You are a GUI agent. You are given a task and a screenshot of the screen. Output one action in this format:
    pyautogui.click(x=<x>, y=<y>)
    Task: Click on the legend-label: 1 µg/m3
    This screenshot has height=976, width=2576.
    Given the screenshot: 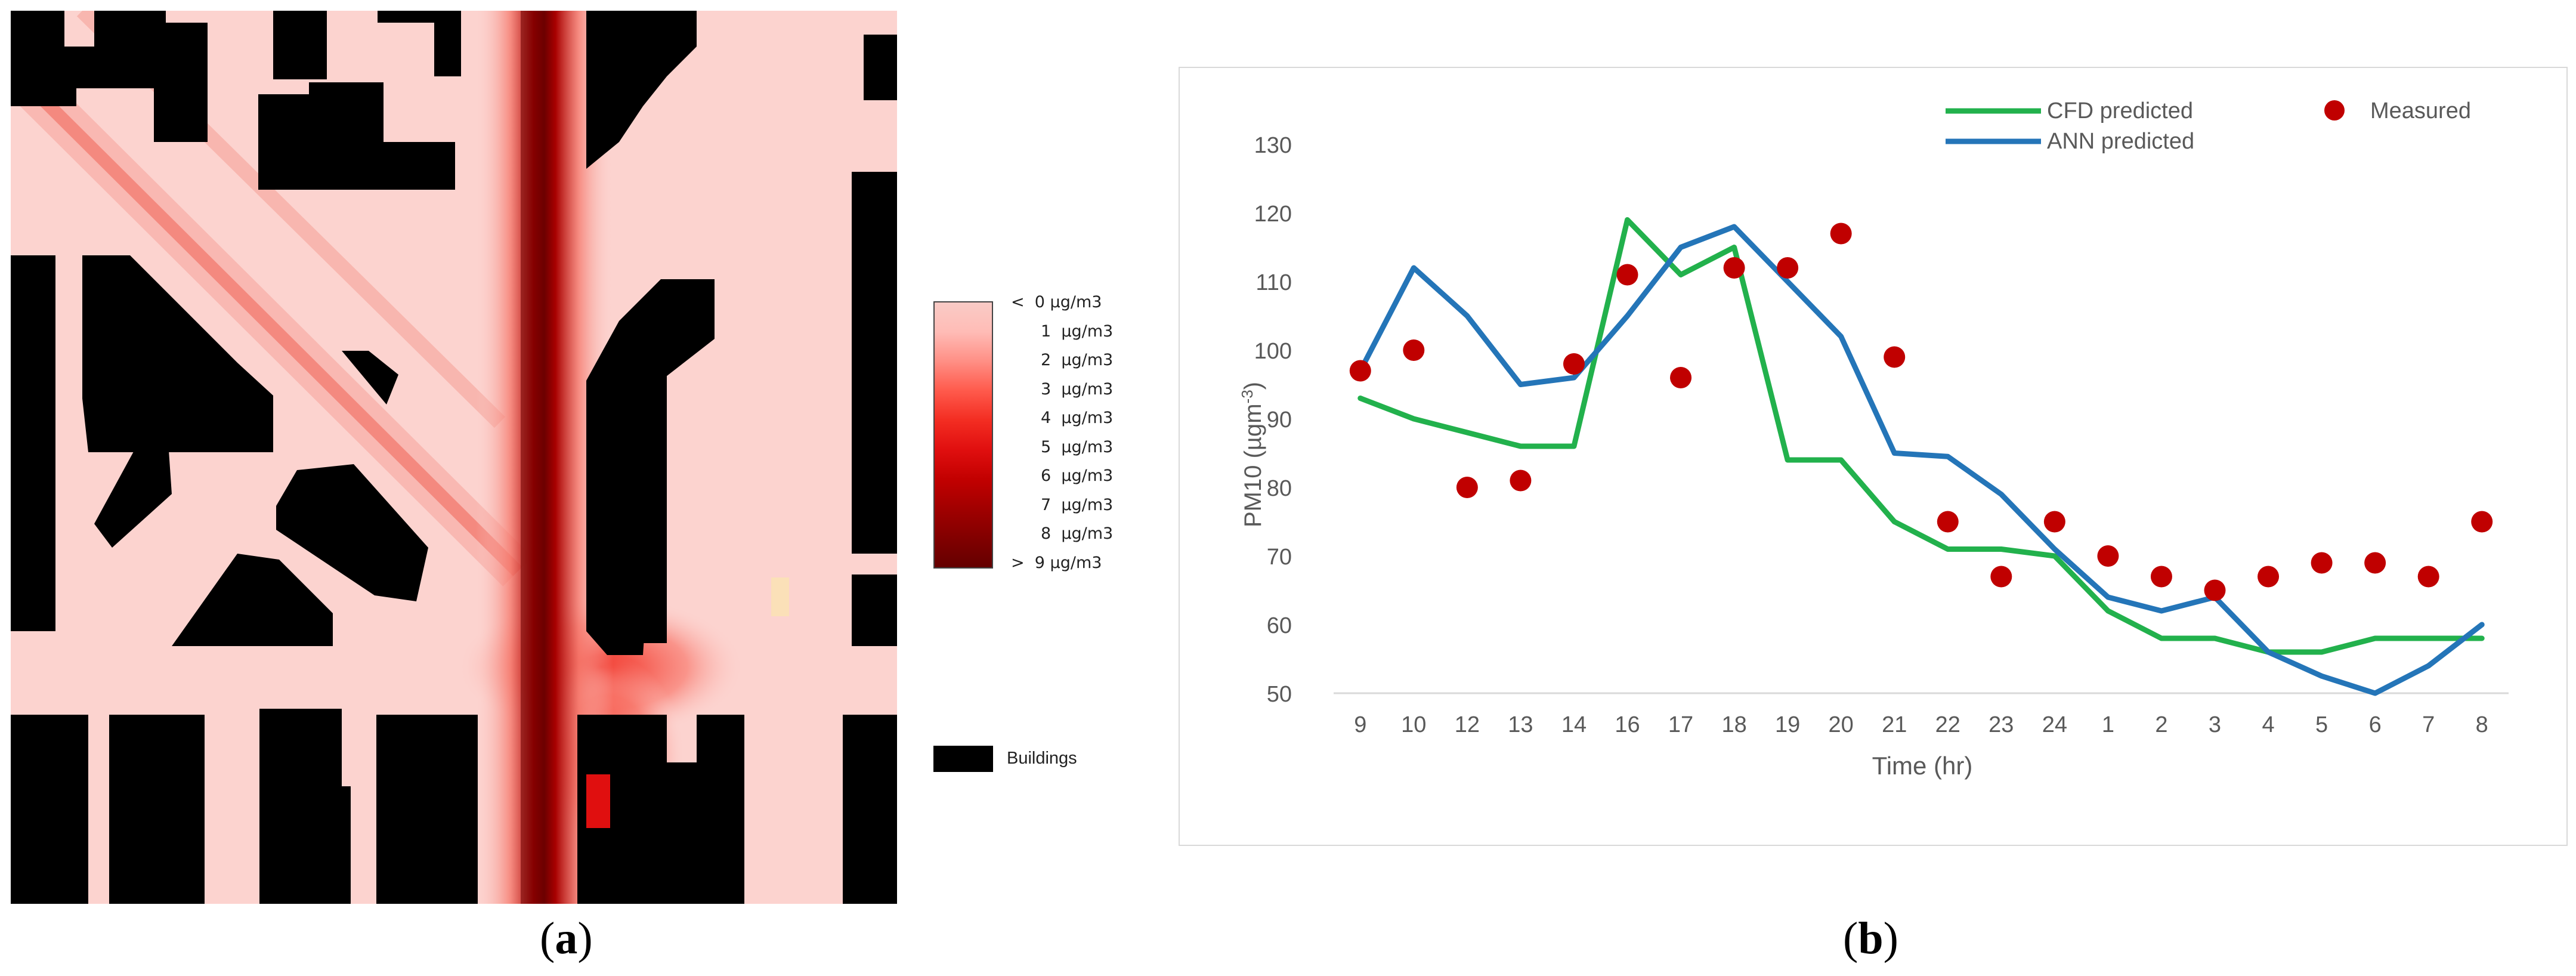 What is the action you would take?
    pyautogui.click(x=1077, y=331)
    